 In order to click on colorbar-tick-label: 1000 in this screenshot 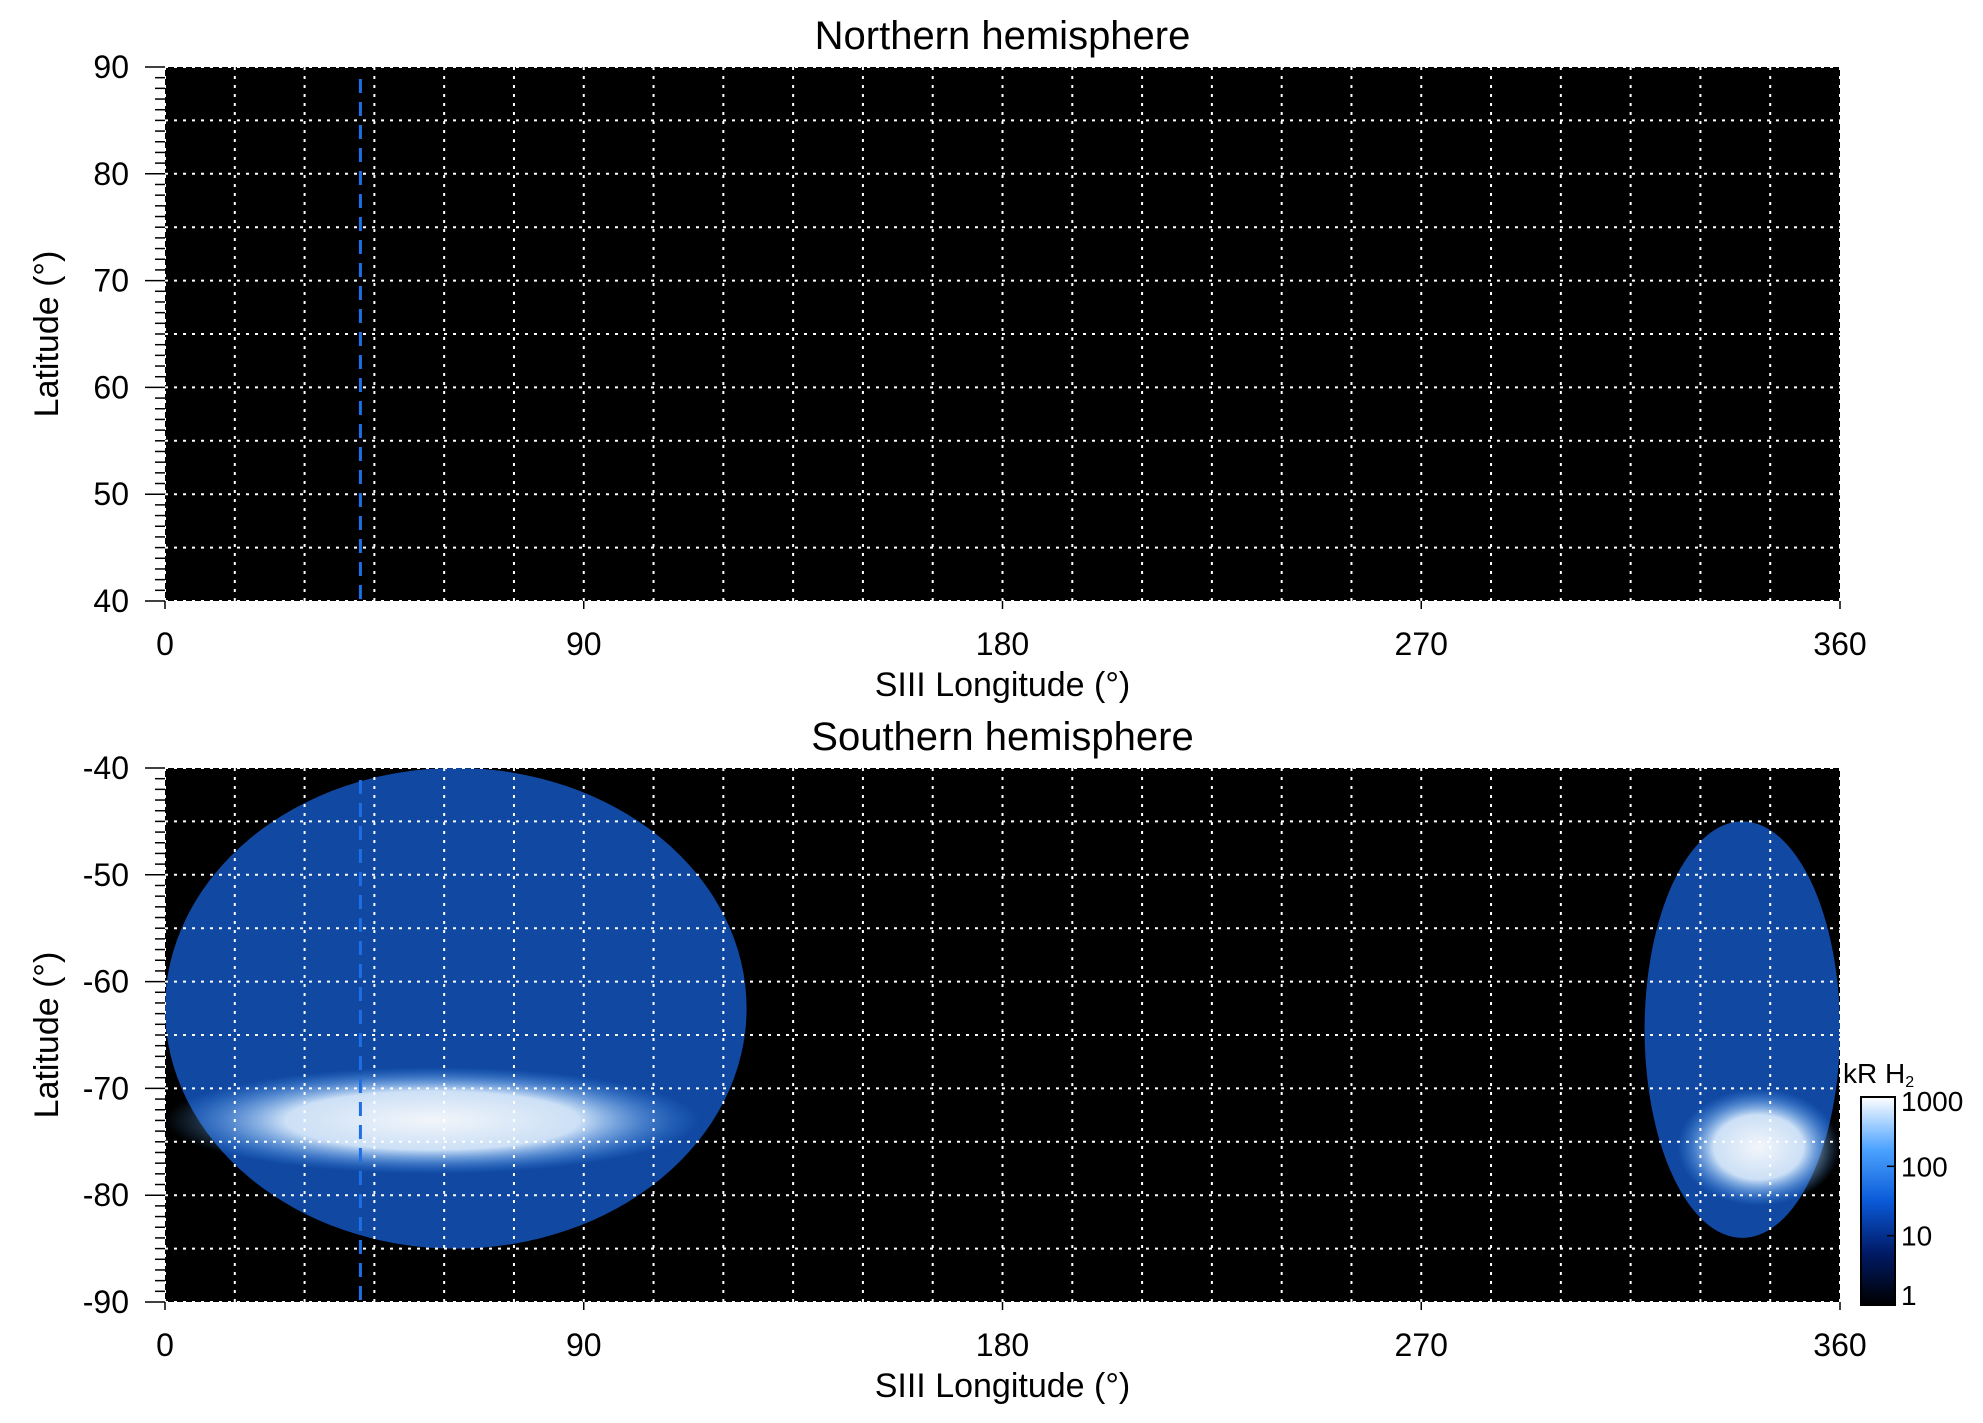, I will do `click(1932, 1101)`.